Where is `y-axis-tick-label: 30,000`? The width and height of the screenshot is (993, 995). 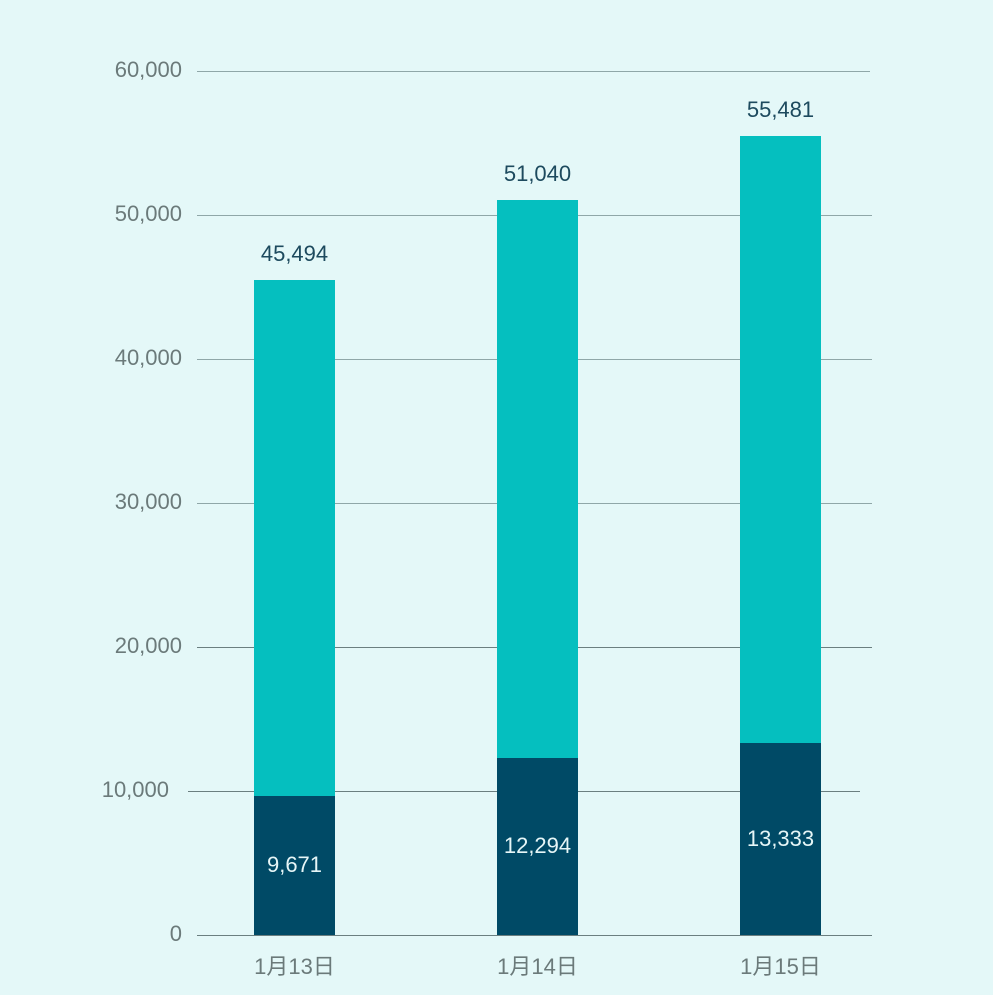
y-axis-tick-label: 30,000 is located at coordinates (148, 501).